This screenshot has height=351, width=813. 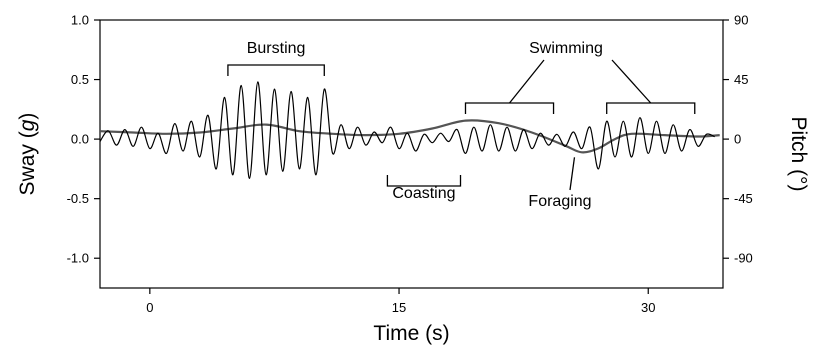 What do you see at coordinates (566, 48) in the screenshot?
I see `annotation-label-swimming: Swimming` at bounding box center [566, 48].